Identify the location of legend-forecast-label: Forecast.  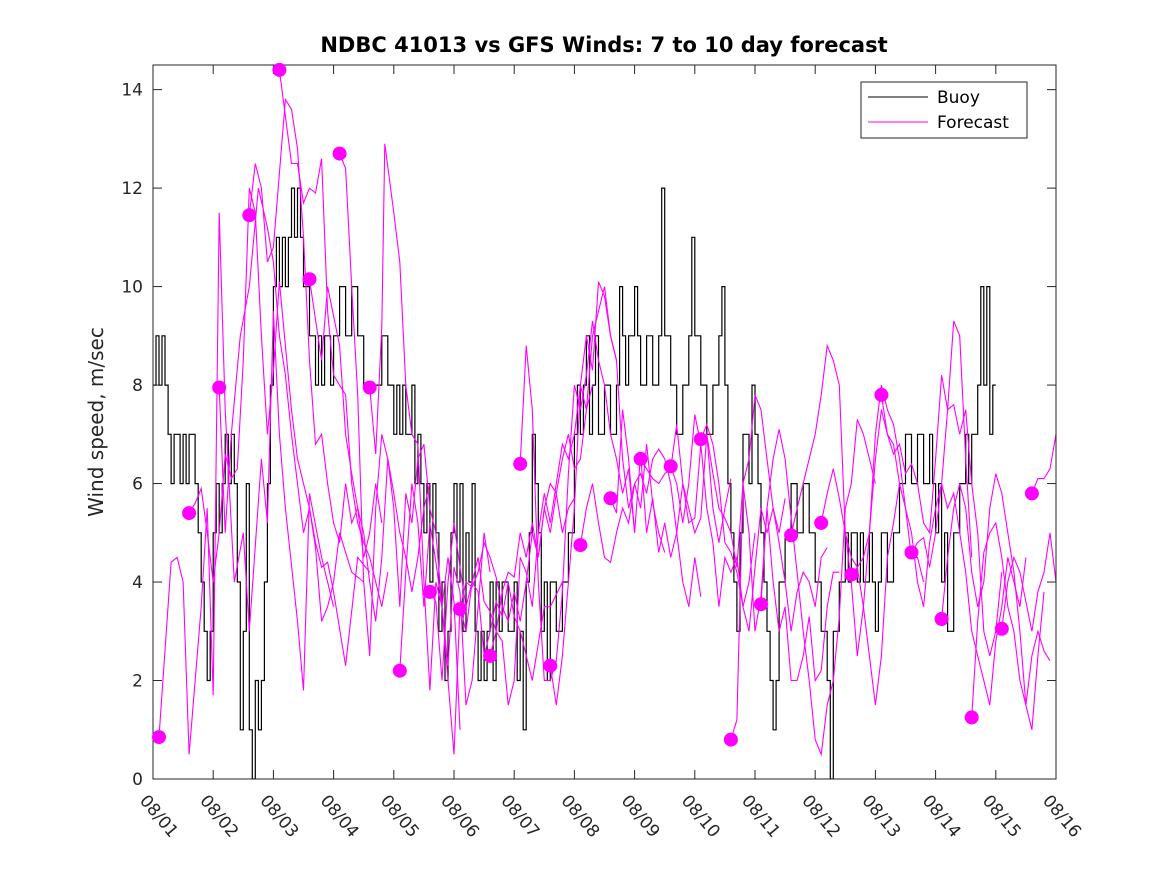
(973, 123).